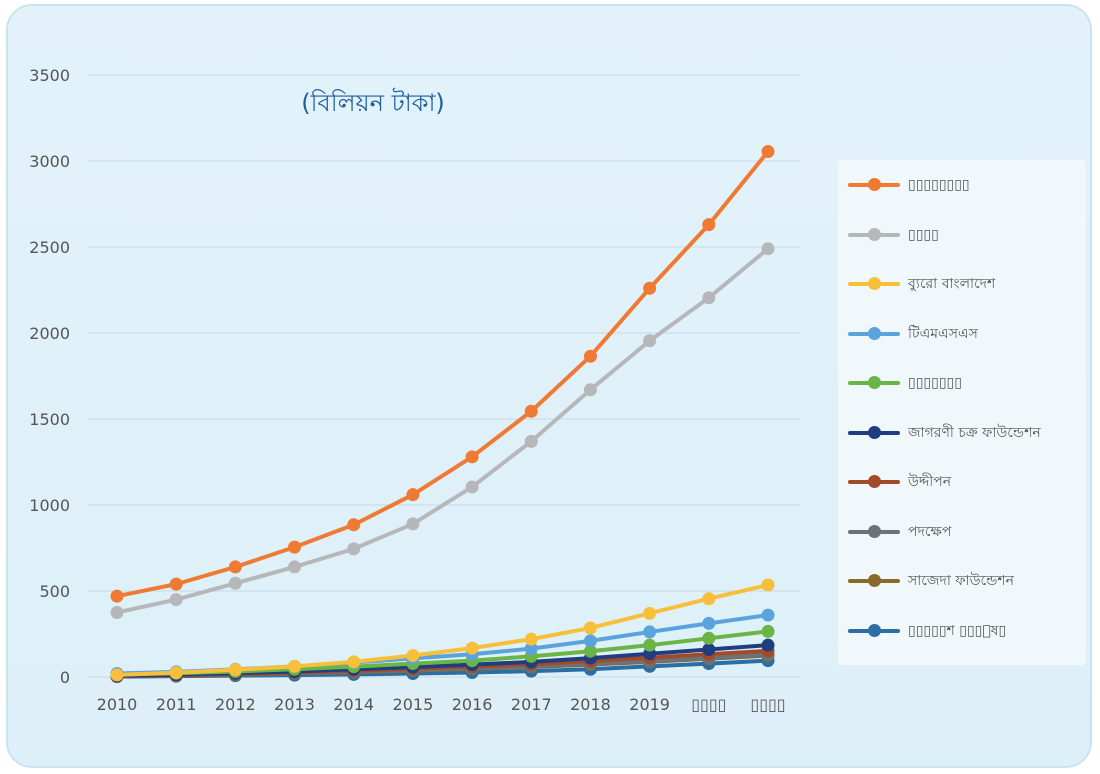 This screenshot has width=1100, height=774. I want to click on legend-item: ▯▯▯▯▯শ ▯▯▯ুষ▯, so click(926, 631).